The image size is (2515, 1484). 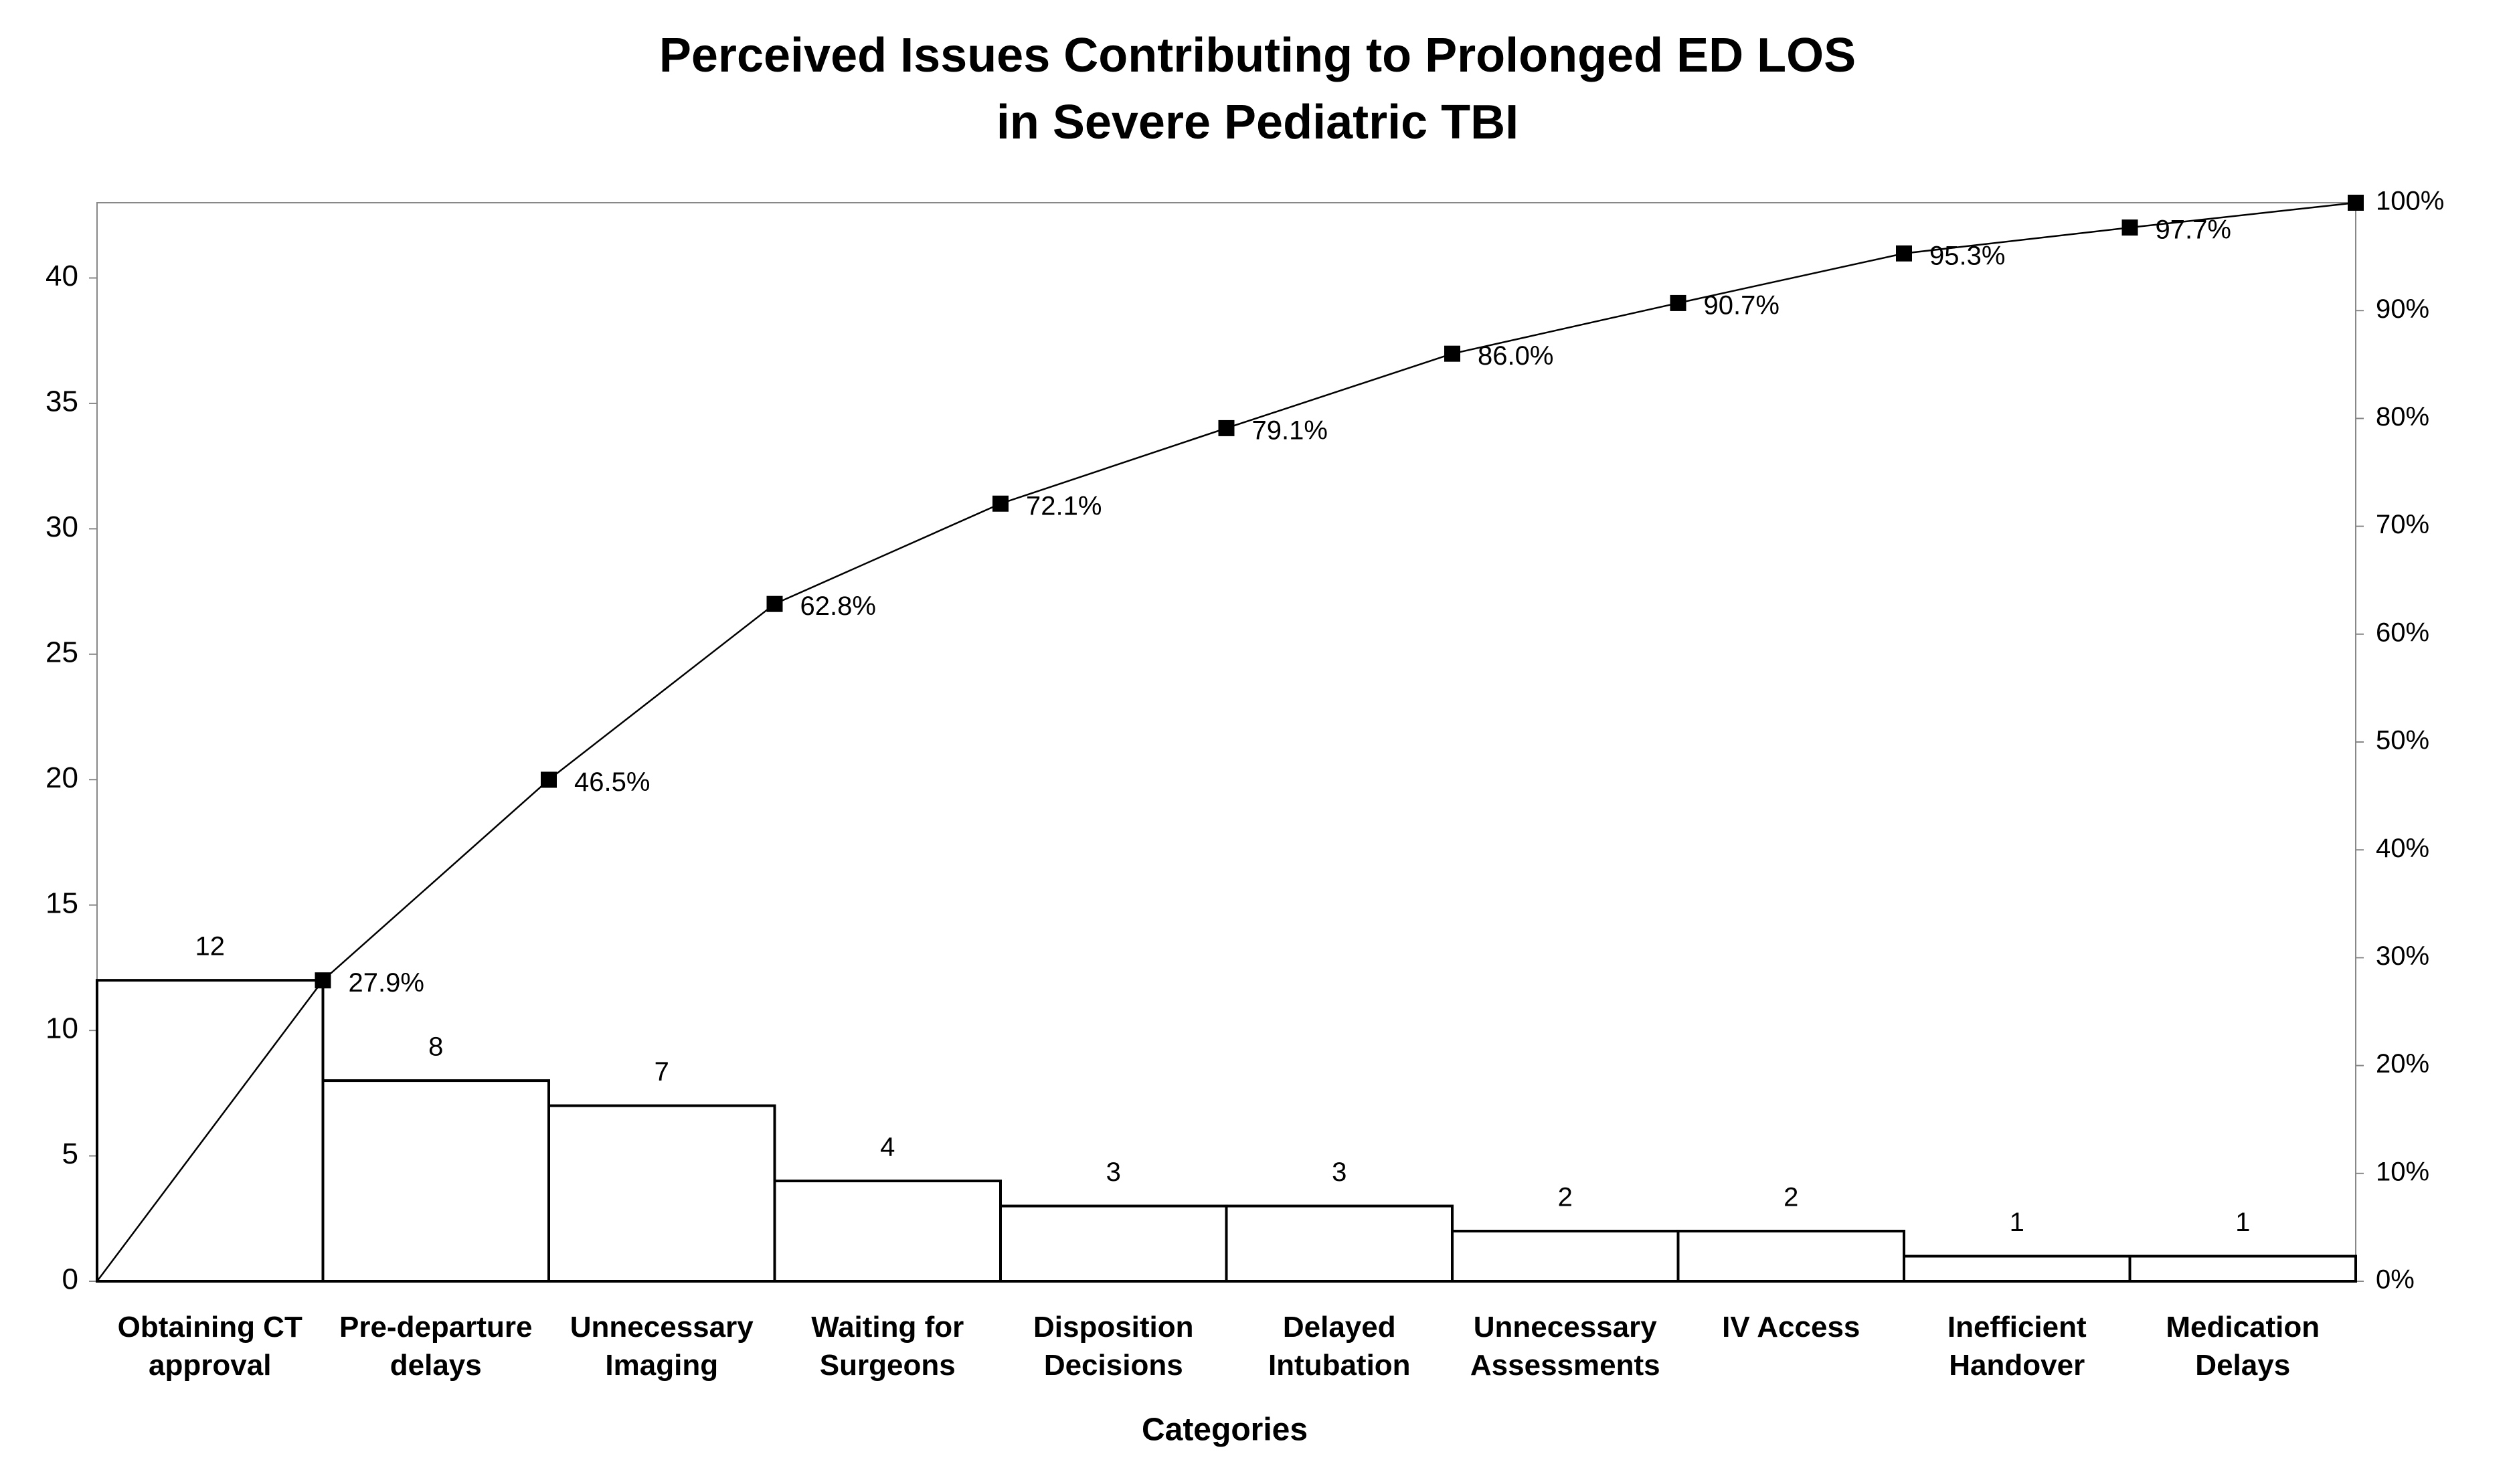 What do you see at coordinates (62, 276) in the screenshot?
I see `y-tick-label: 40` at bounding box center [62, 276].